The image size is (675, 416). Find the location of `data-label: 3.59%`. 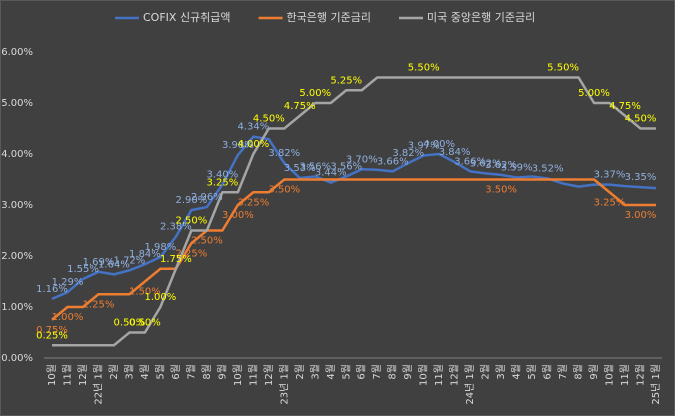

data-label: 3.59% is located at coordinates (517, 167).